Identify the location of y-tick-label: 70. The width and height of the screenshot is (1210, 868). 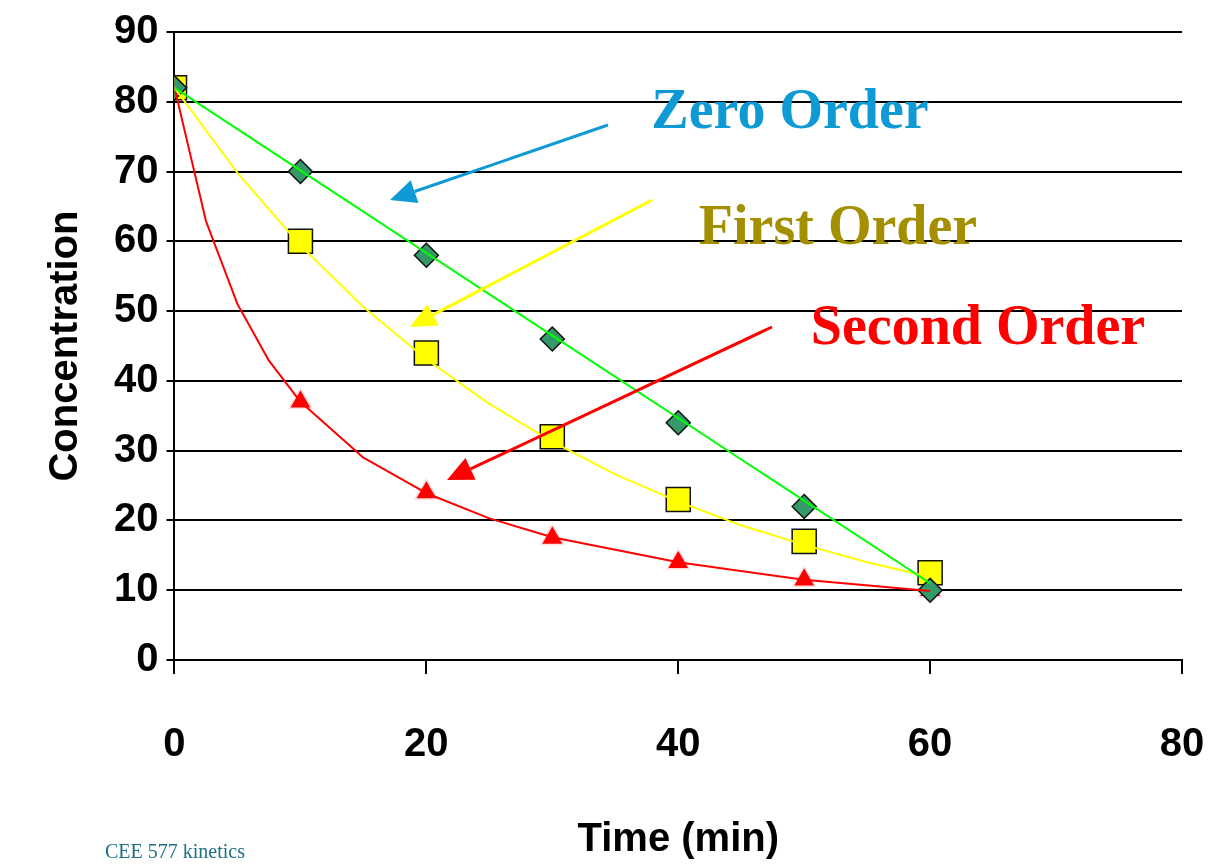
(136, 168).